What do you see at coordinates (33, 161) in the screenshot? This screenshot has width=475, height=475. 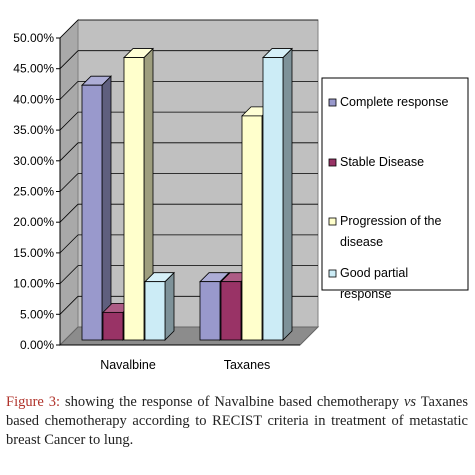 I see `y-tick-label: 30.00%` at bounding box center [33, 161].